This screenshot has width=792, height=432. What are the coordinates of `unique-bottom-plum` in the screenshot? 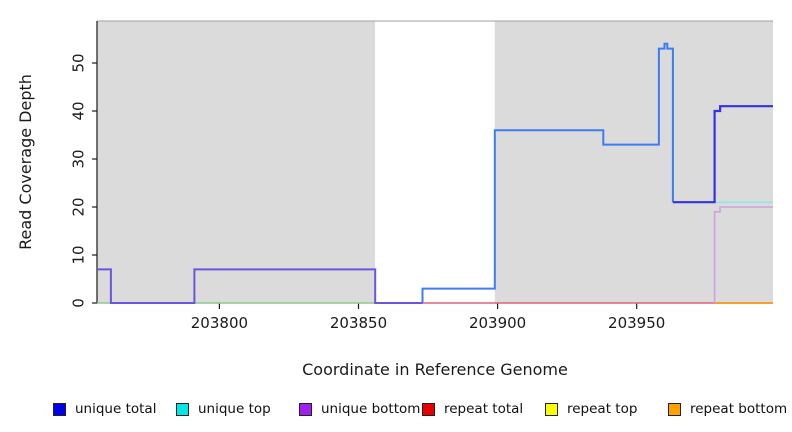 It's located at (743, 254).